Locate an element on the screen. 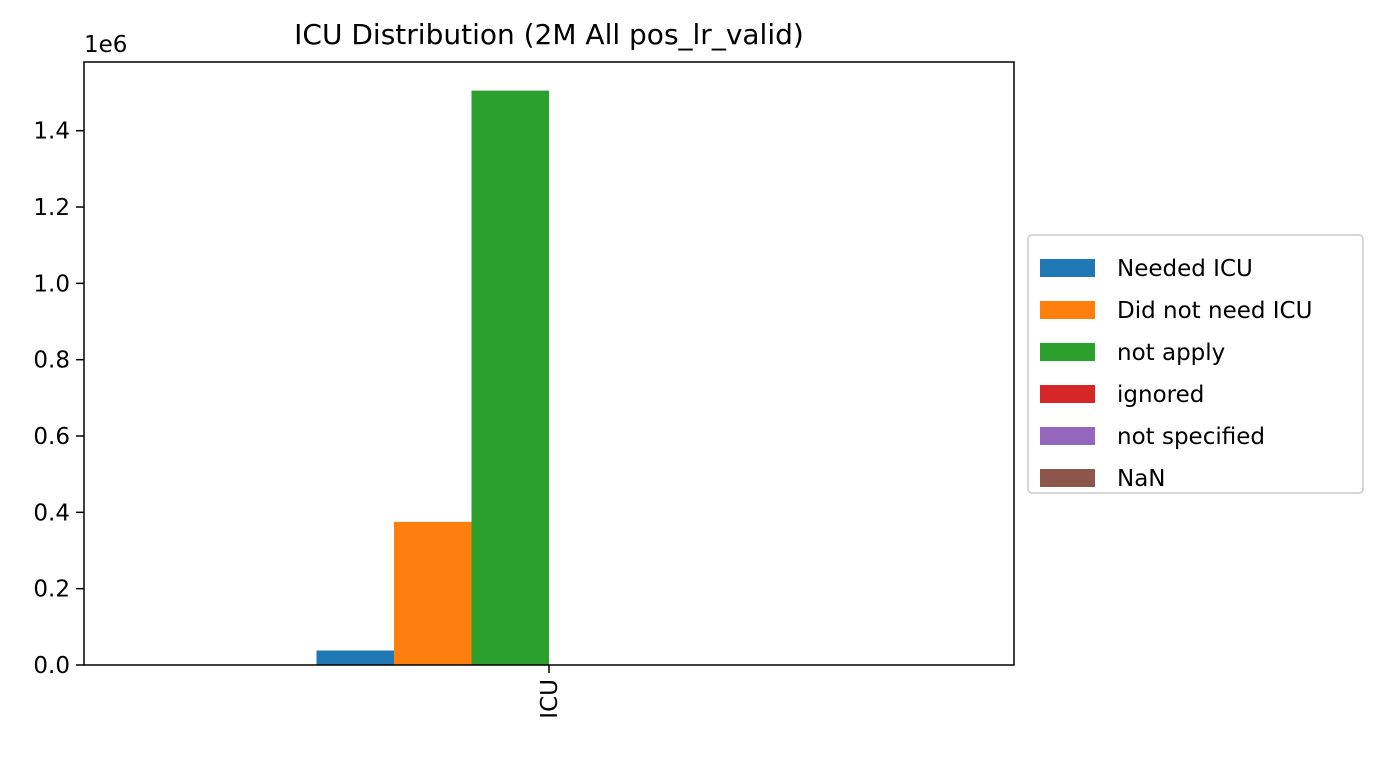  legend-label-ignored: ignored is located at coordinates (1160, 395).